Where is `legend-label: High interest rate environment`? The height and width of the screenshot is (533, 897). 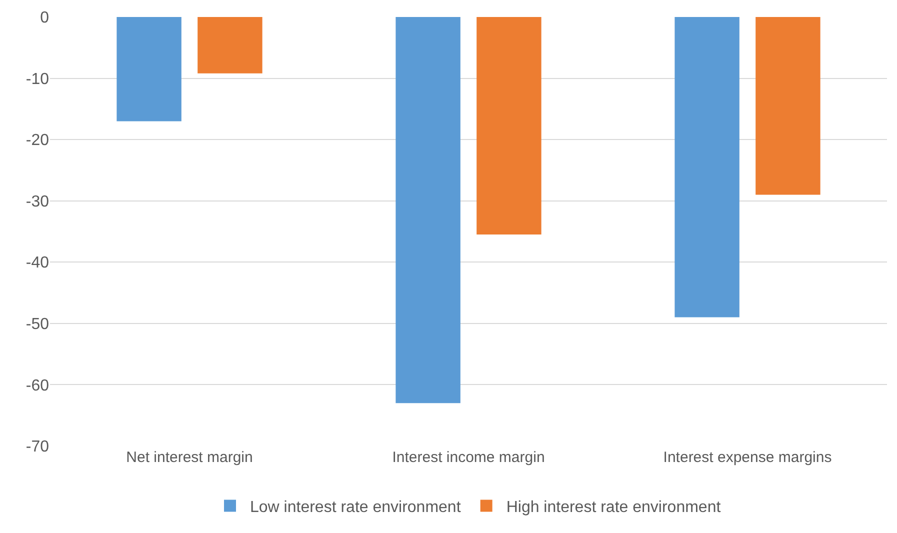
legend-label: High interest rate environment is located at coordinates (614, 507).